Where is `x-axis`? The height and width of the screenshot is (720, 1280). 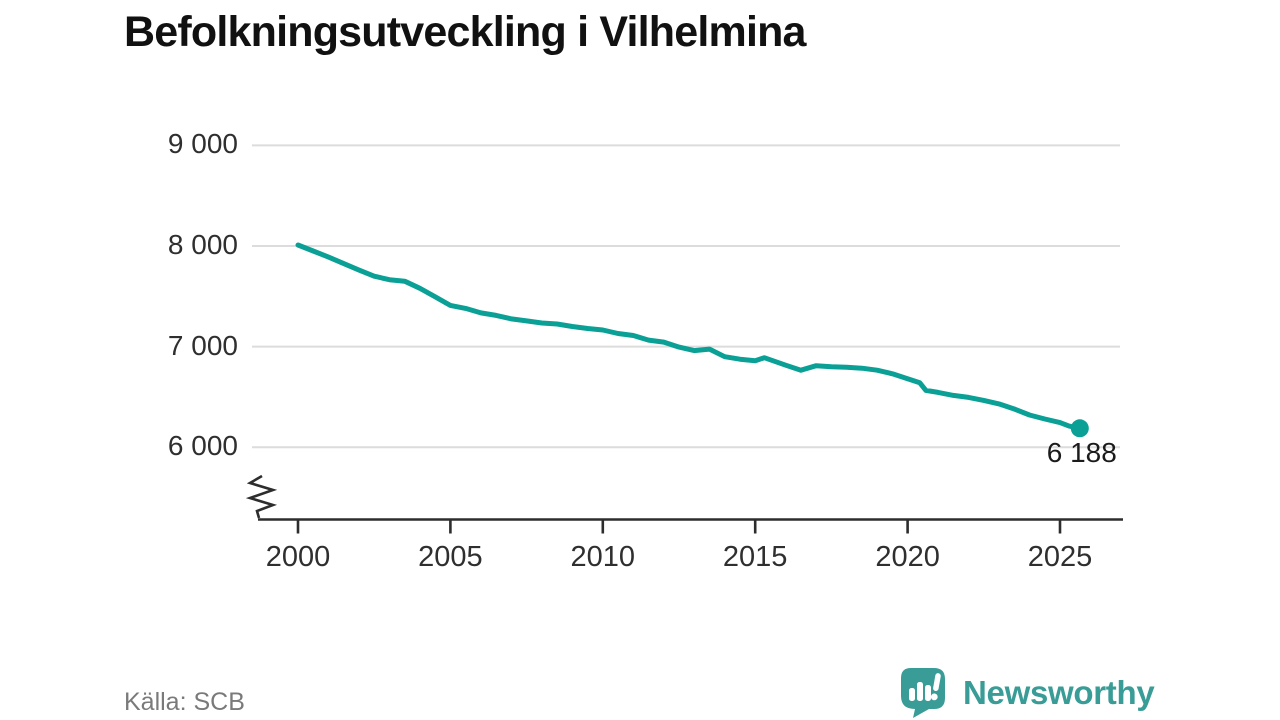
x-axis is located at coordinates (690, 526).